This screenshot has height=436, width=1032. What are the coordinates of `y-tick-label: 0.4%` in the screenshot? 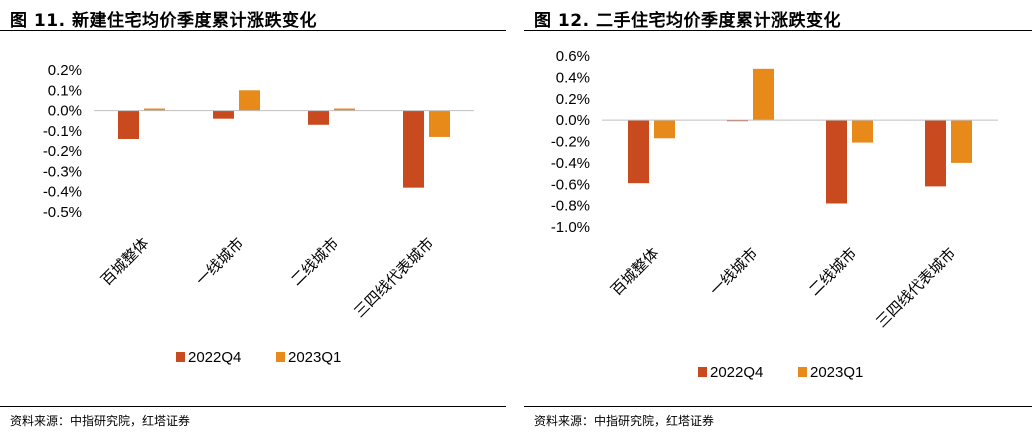 It's located at (573, 77).